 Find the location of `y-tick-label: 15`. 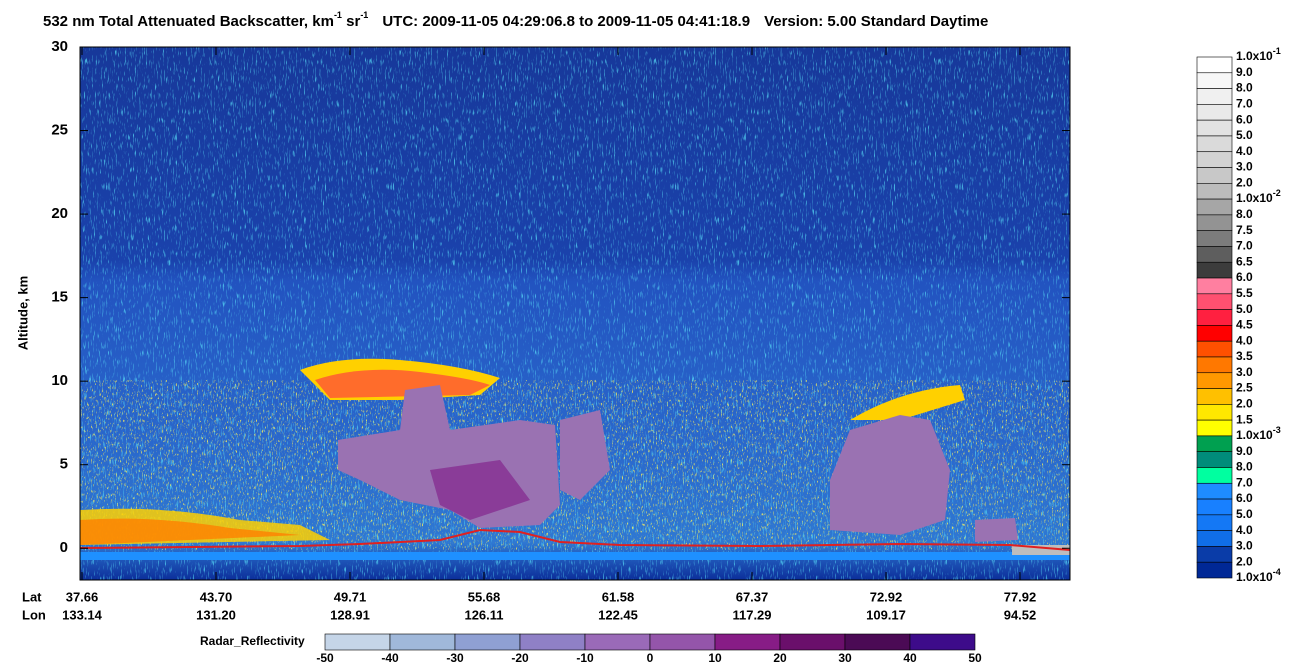

y-tick-label: 15 is located at coordinates (59, 297).